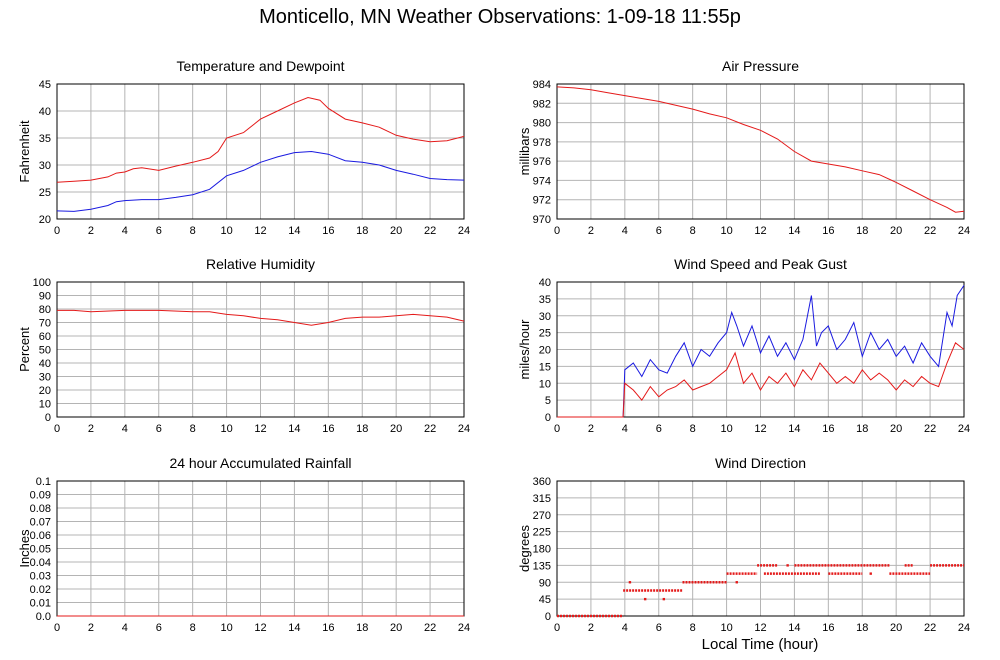 The width and height of the screenshot is (1000, 660). I want to click on y-tick-label: 0.09, so click(40, 496).